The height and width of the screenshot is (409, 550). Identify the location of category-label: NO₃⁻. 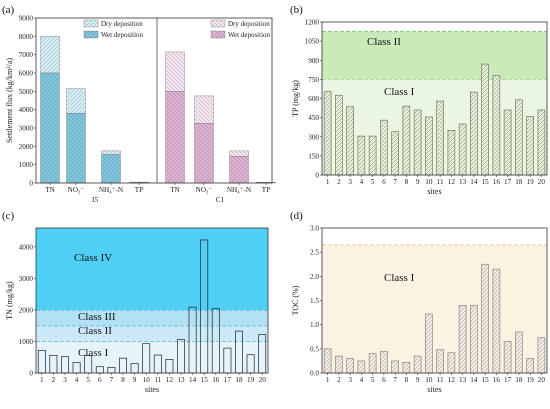
(76, 190).